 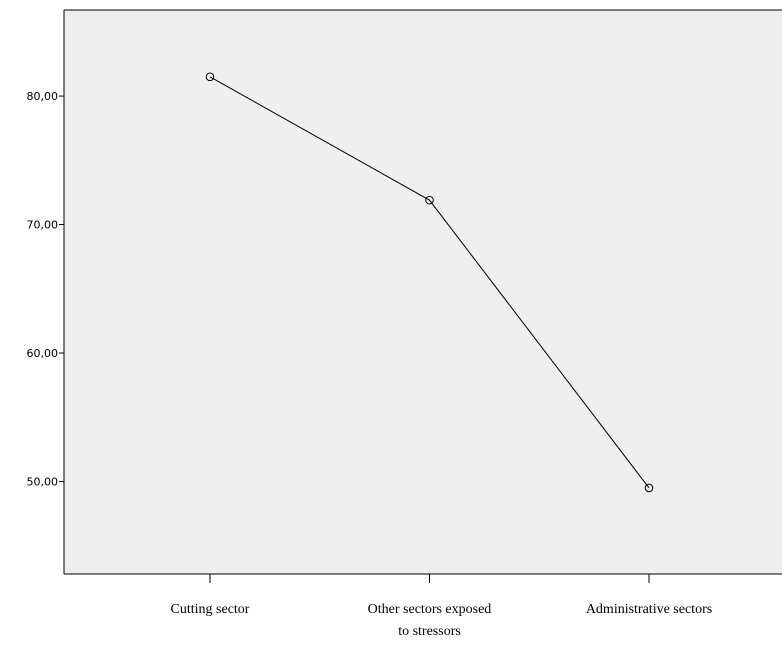 What do you see at coordinates (430, 609) in the screenshot?
I see `x-tick-label: Other sectors exposed` at bounding box center [430, 609].